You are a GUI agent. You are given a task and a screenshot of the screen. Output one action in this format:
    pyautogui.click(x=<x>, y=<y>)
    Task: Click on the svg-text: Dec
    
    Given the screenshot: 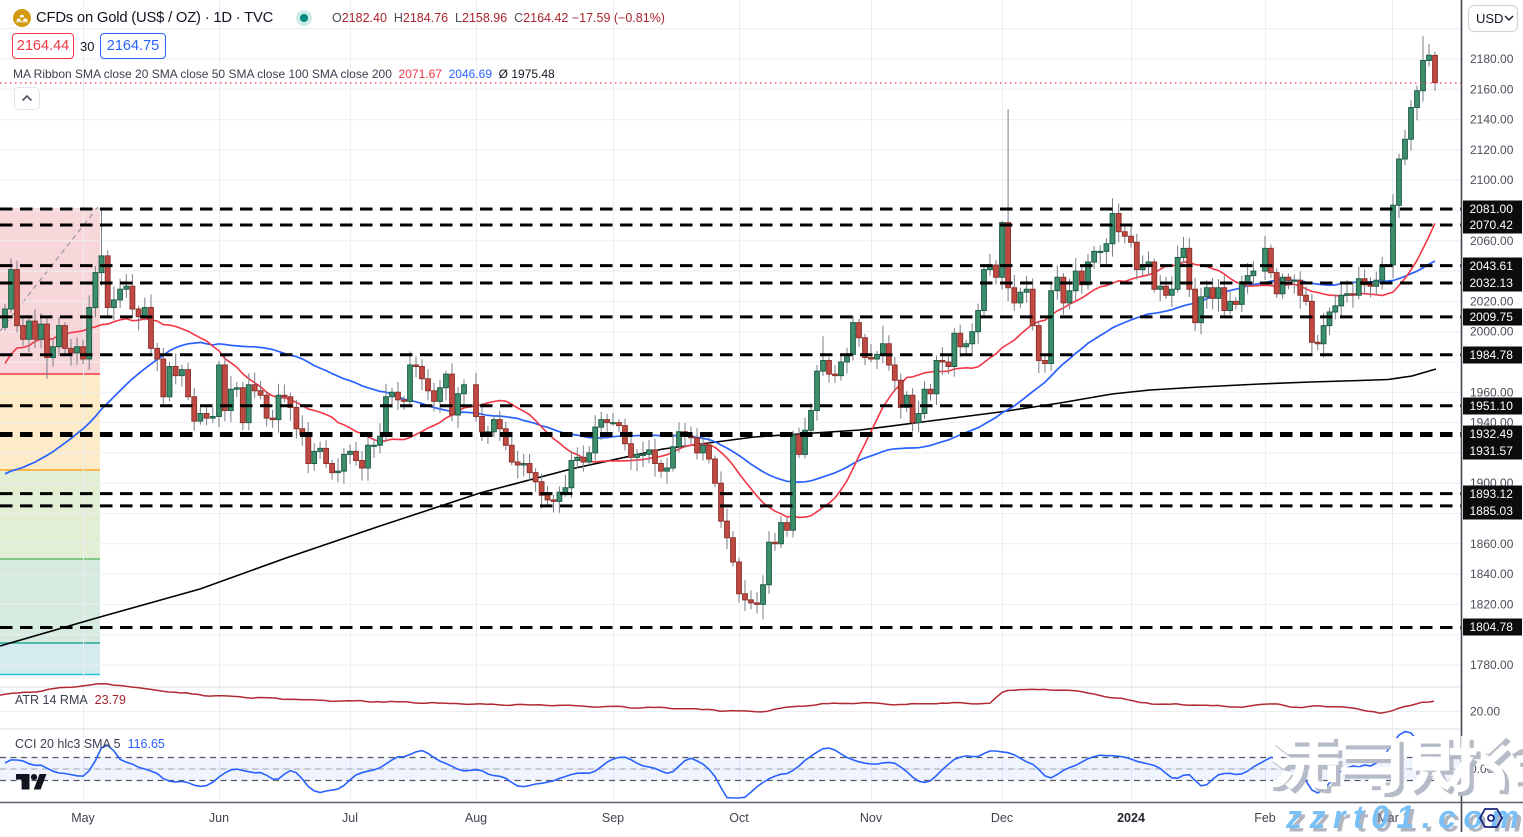 What is the action you would take?
    pyautogui.click(x=1002, y=818)
    